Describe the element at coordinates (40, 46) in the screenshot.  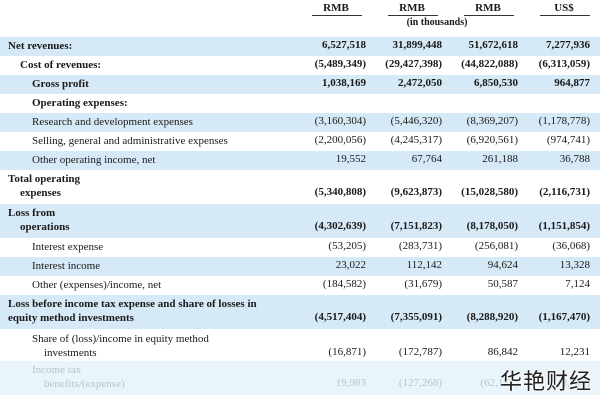
I see `row-label: Net revenues:` at that location.